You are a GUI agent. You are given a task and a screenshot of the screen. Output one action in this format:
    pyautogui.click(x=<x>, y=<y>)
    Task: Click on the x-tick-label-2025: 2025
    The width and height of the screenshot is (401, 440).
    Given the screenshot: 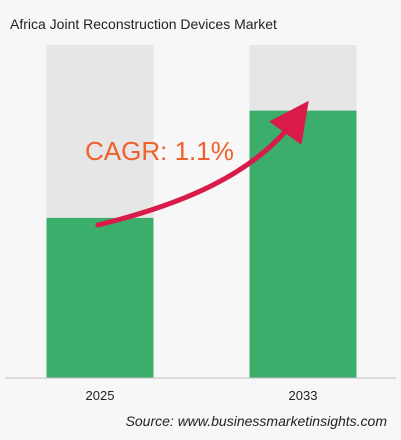 What is the action you would take?
    pyautogui.click(x=100, y=395)
    